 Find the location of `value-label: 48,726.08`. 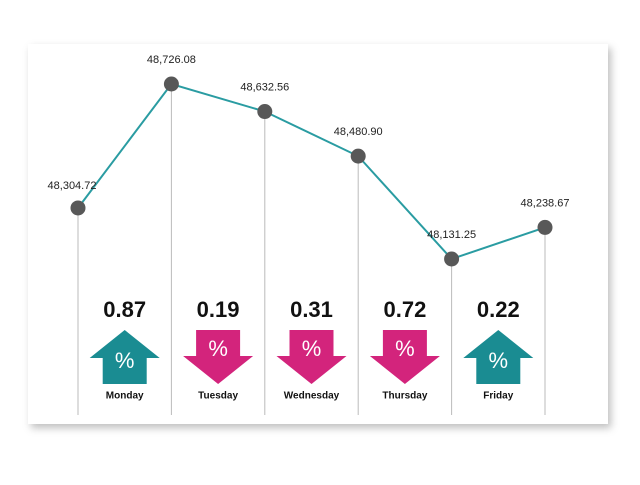

value-label: 48,726.08 is located at coordinates (171, 60).